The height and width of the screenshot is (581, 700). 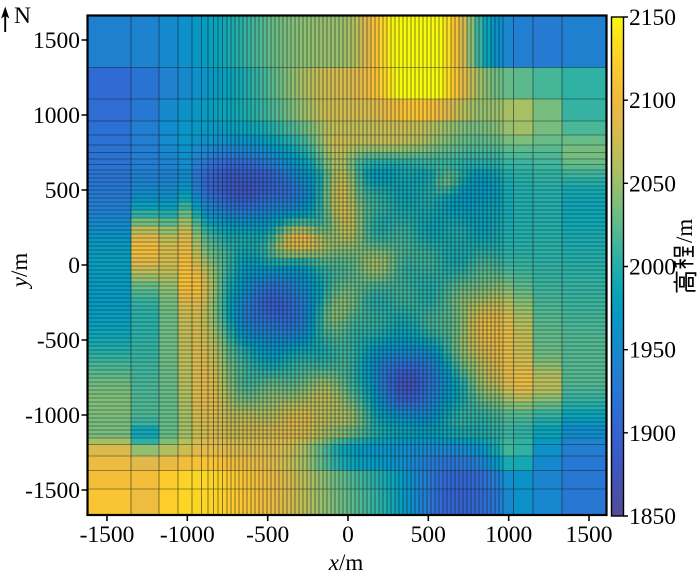 What do you see at coordinates (19, 271) in the screenshot?
I see `svg-text: y/m` at bounding box center [19, 271].